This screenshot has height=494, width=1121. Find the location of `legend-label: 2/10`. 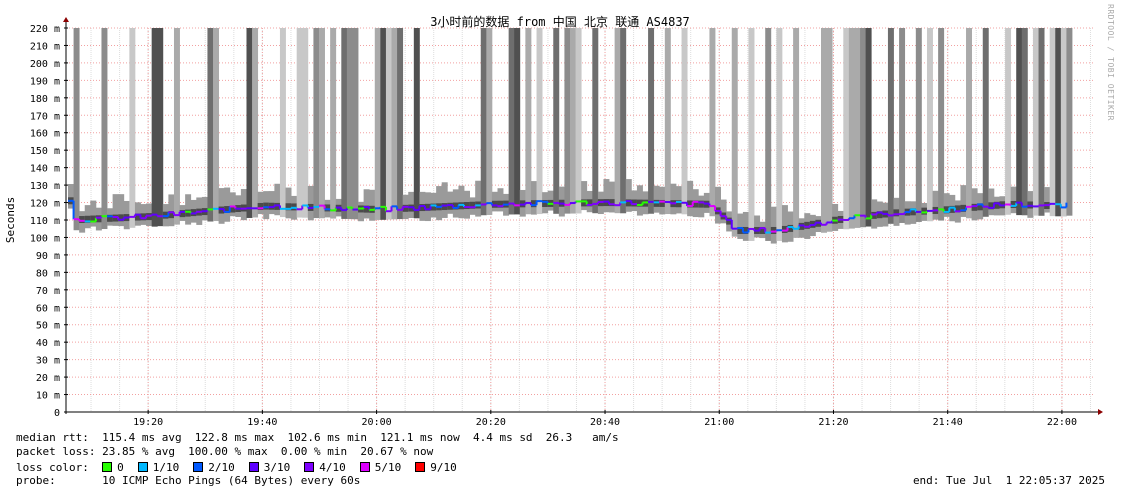

legend-label: 2/10 is located at coordinates (221, 467).